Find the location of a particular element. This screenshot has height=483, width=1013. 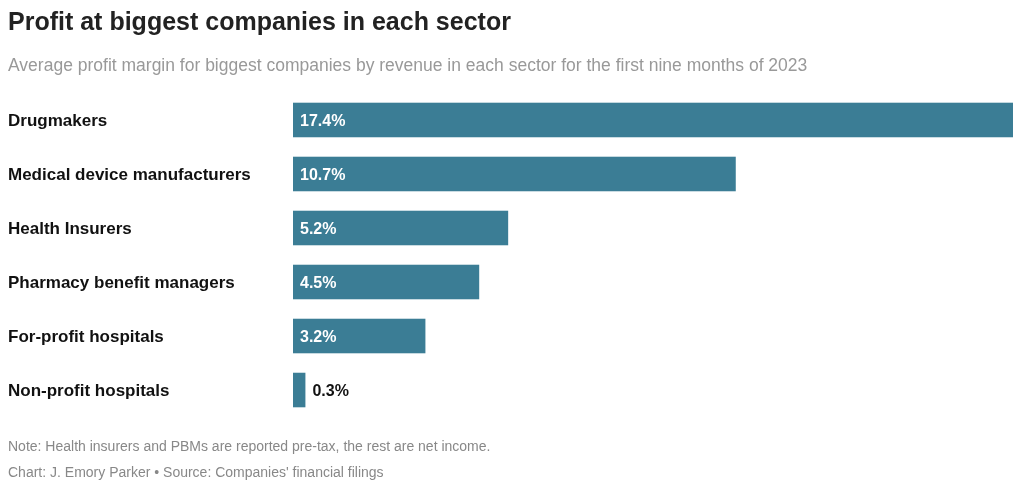

text: Note: Health insurers and PBMs are reported pre-tax, the rest are net income. is located at coordinates (249, 446).